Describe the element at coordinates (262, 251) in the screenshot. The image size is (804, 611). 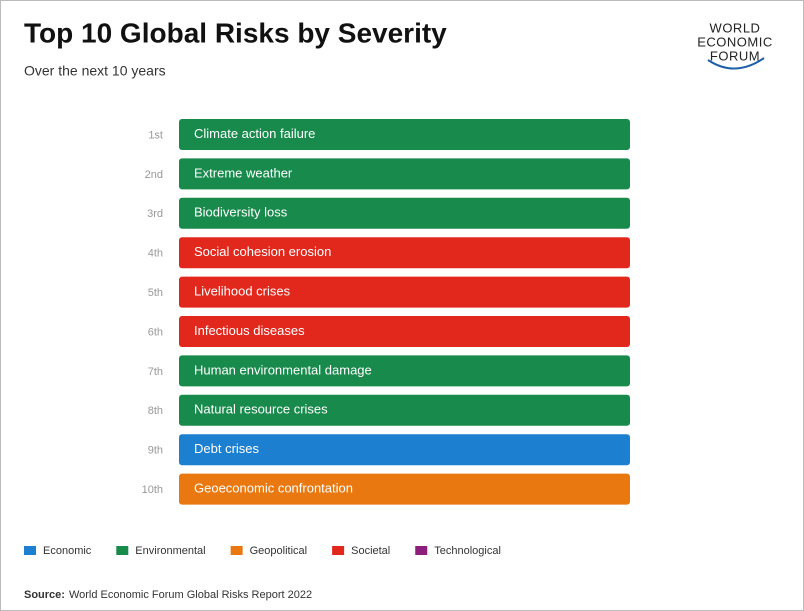
I see `risk-label: Social cohesion erosion` at that location.